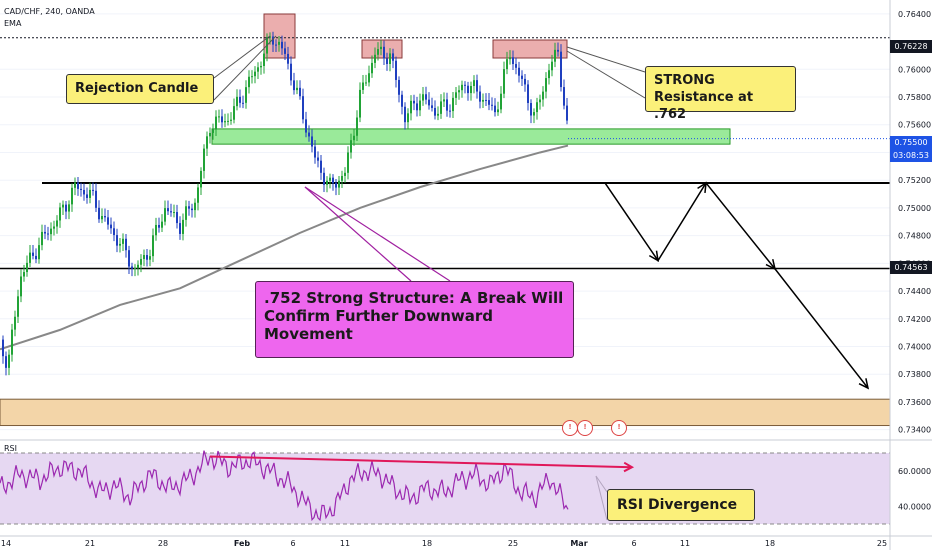 The image size is (932, 550). Describe the element at coordinates (242, 57) in the screenshot. I see `rejection-pointer` at that location.